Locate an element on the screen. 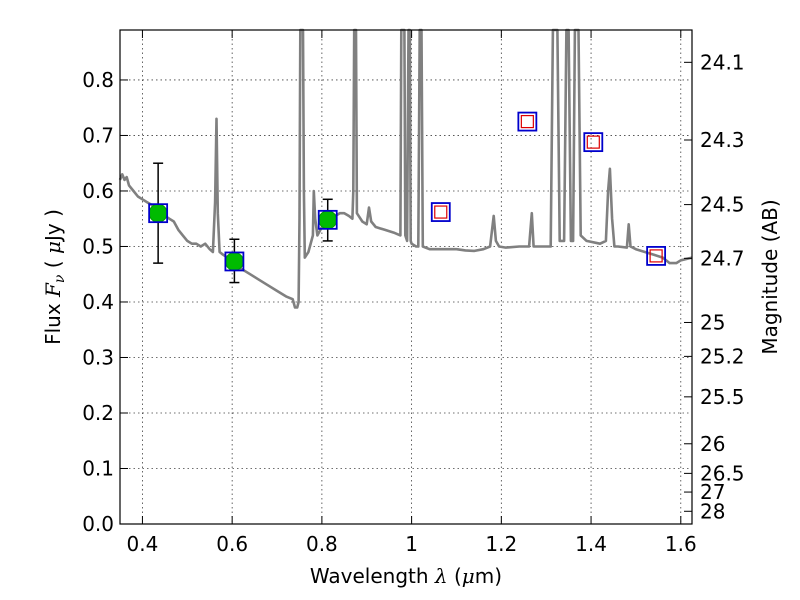  x-tick-label: 1.6 is located at coordinates (681, 544).